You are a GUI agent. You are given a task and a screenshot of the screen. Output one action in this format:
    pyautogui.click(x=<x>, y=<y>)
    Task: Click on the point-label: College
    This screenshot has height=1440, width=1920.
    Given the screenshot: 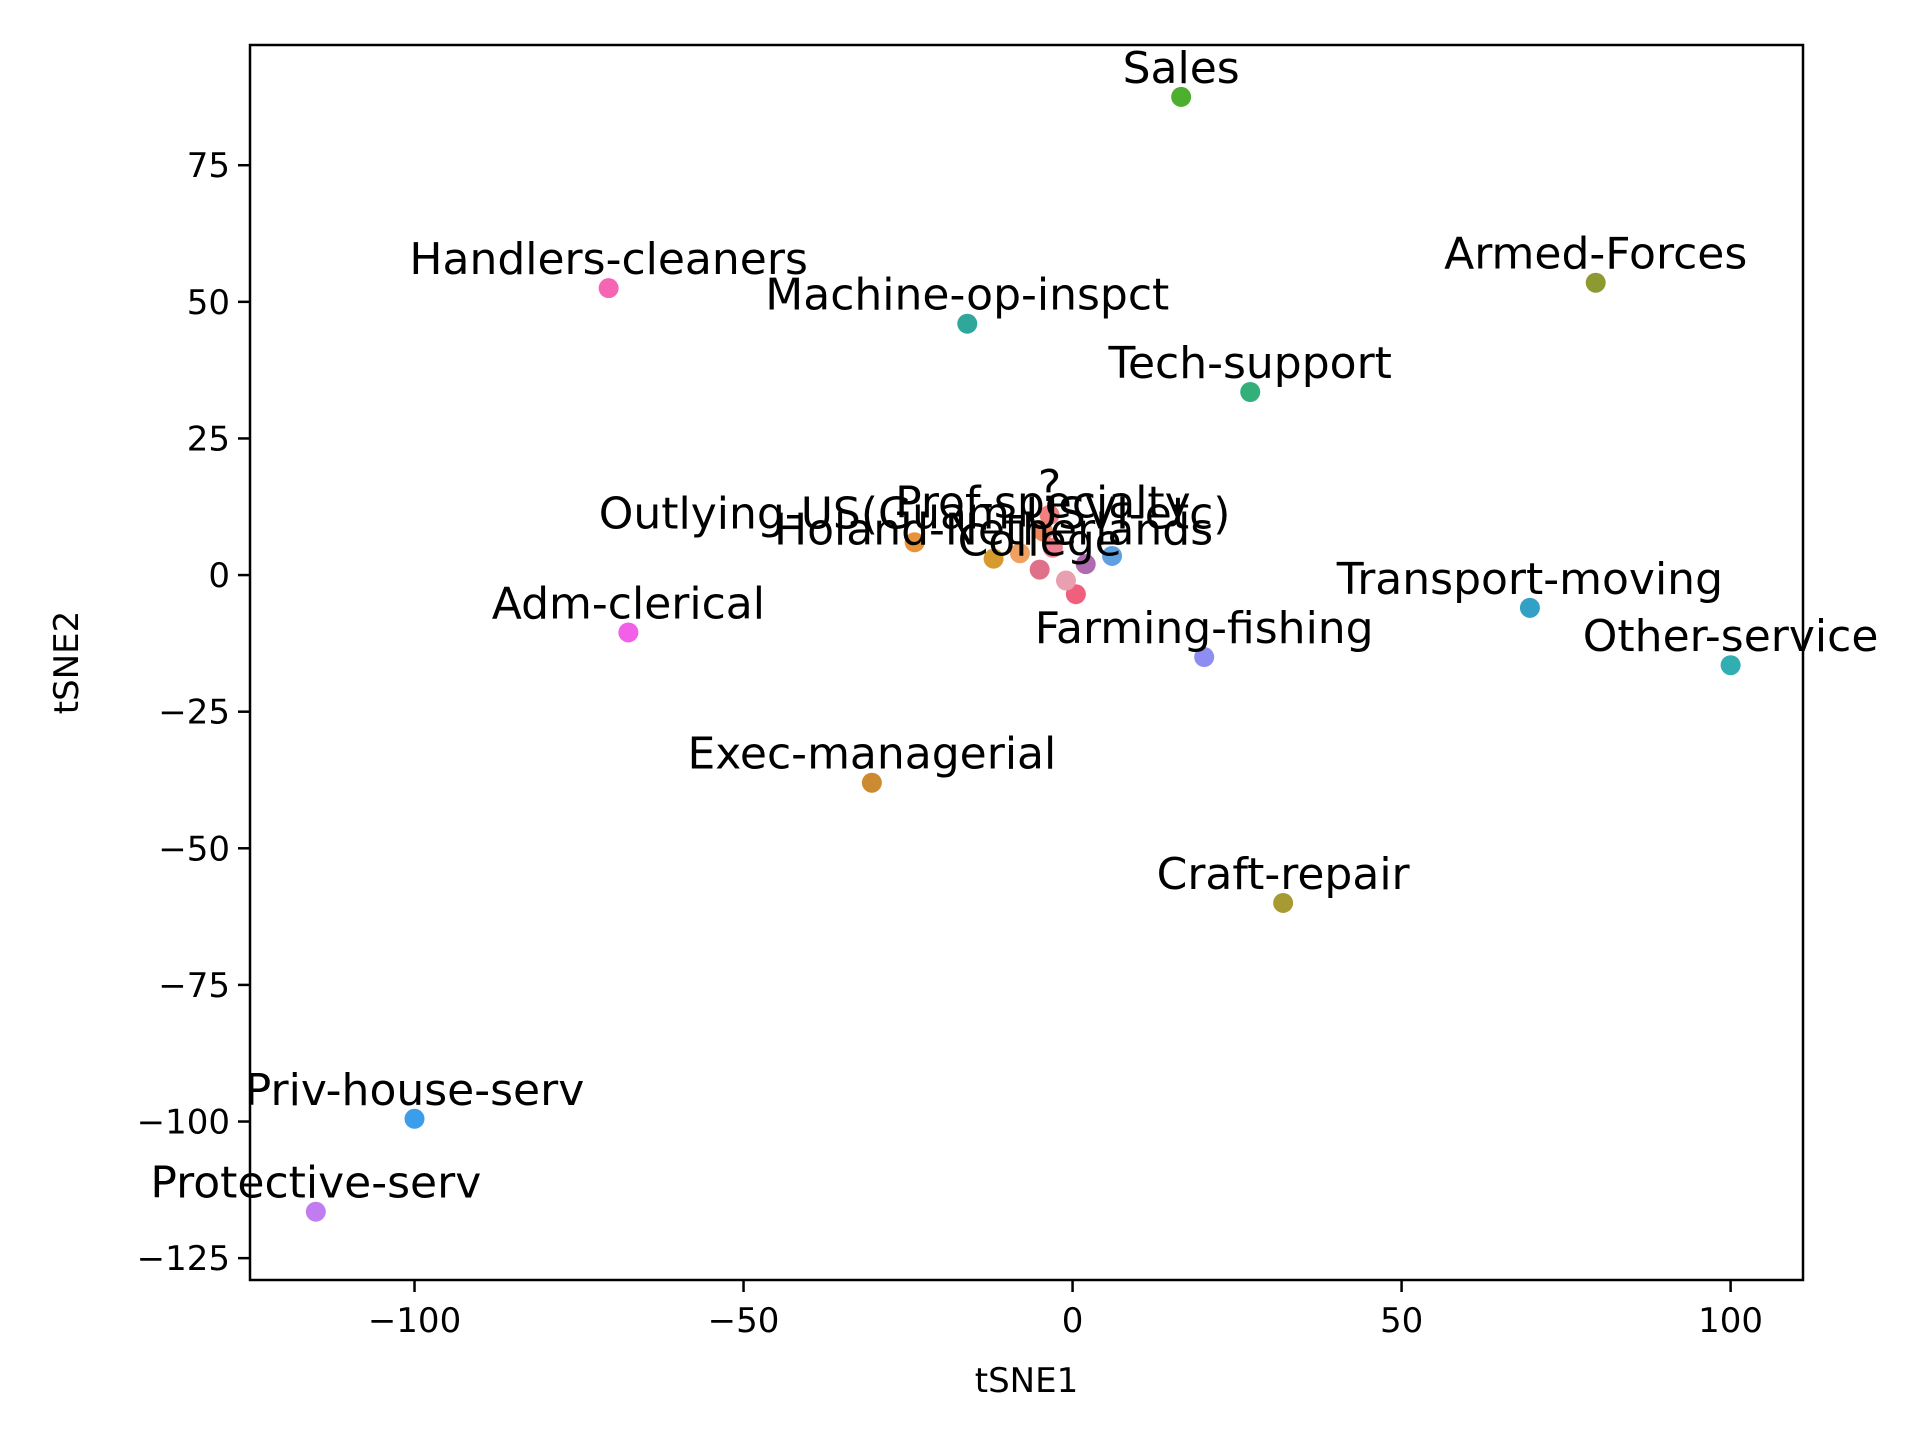 What is the action you would take?
    pyautogui.click(x=1040, y=541)
    